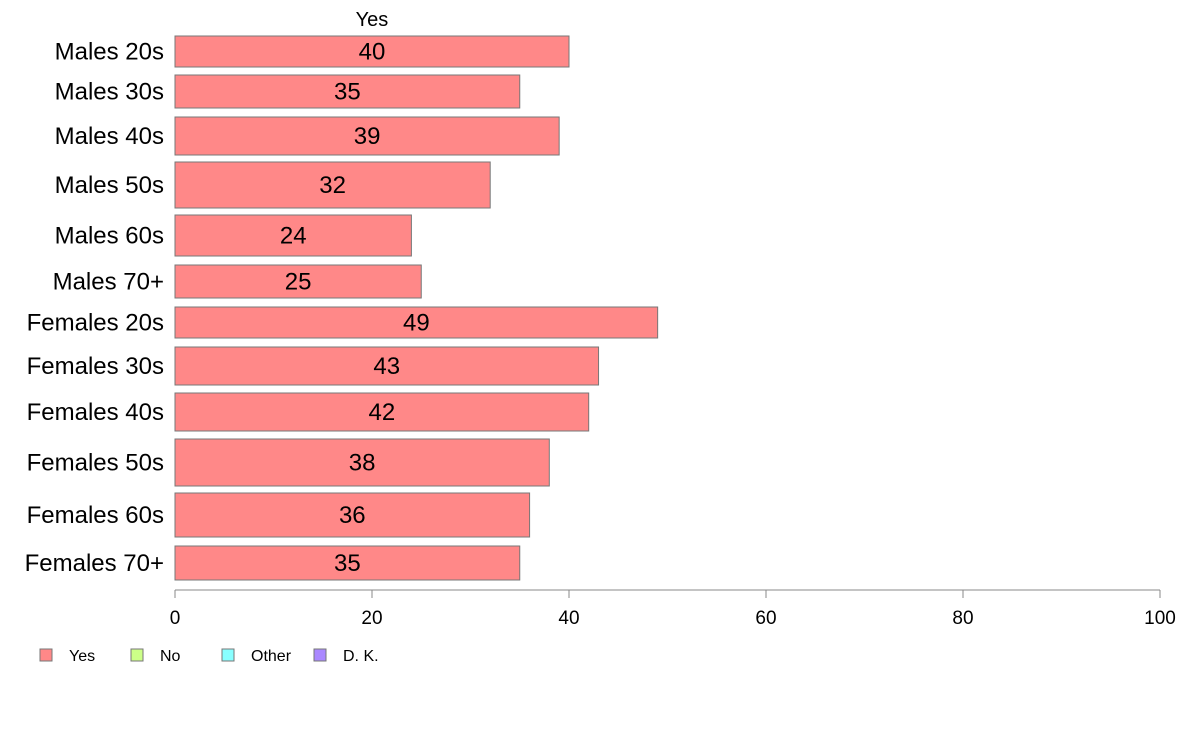  Describe the element at coordinates (962, 618) in the screenshot. I see `x-tick-label: 80` at that location.